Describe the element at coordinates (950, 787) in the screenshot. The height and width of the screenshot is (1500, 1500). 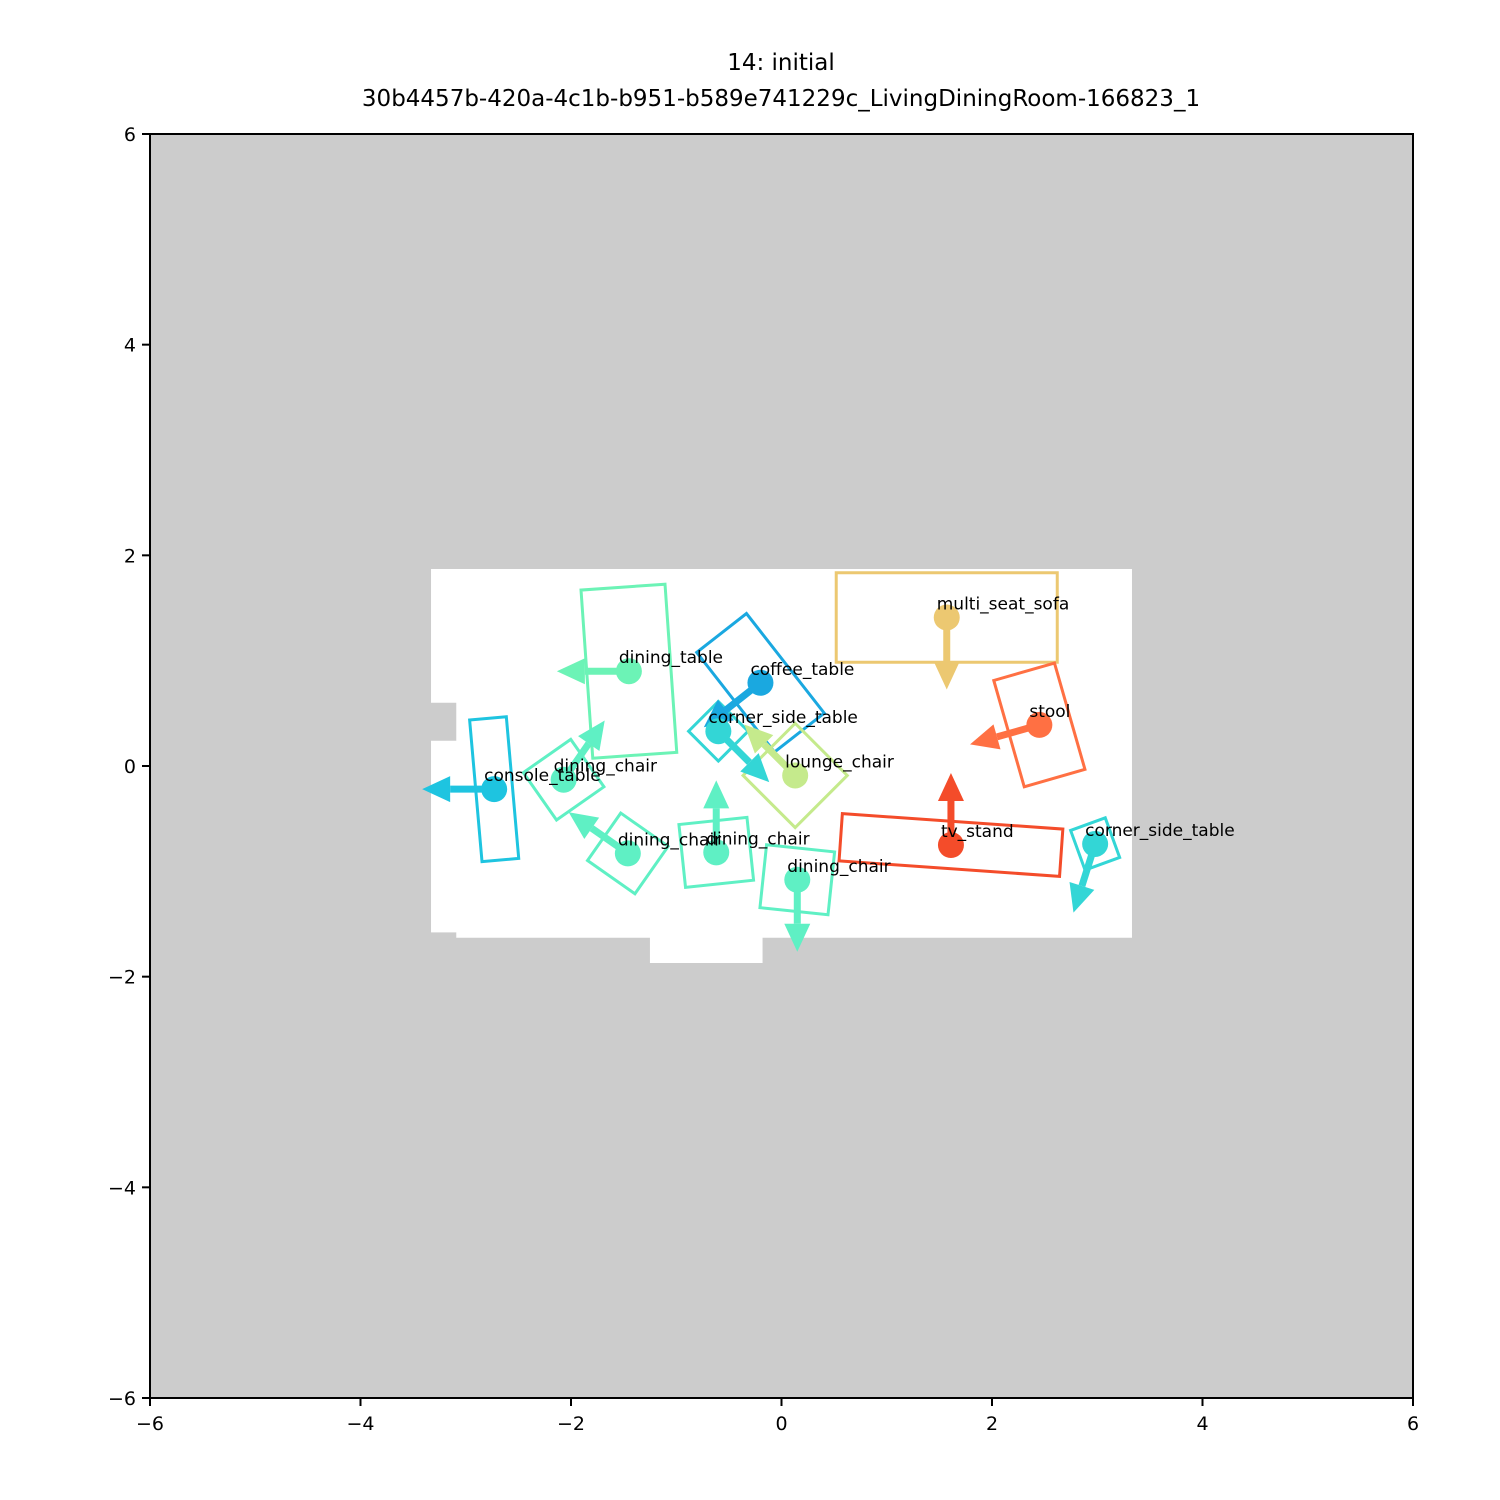
I see `tv-stand-arrow-head` at that location.